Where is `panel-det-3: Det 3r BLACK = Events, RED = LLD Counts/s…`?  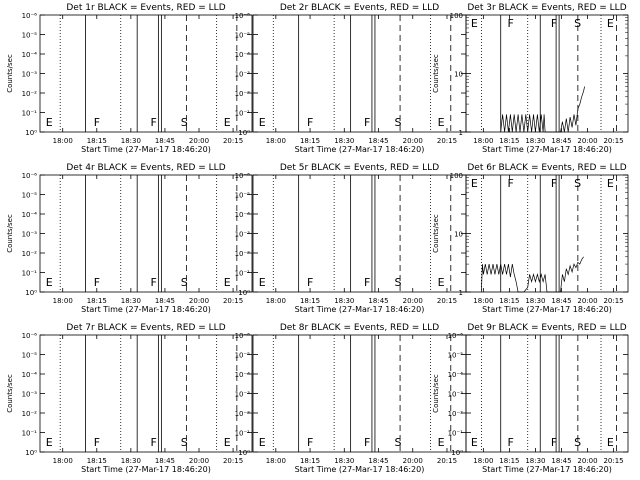
panel-det-3: Det 3r BLACK = Events, RED = LLD Counts/s… is located at coordinates (530, 78).